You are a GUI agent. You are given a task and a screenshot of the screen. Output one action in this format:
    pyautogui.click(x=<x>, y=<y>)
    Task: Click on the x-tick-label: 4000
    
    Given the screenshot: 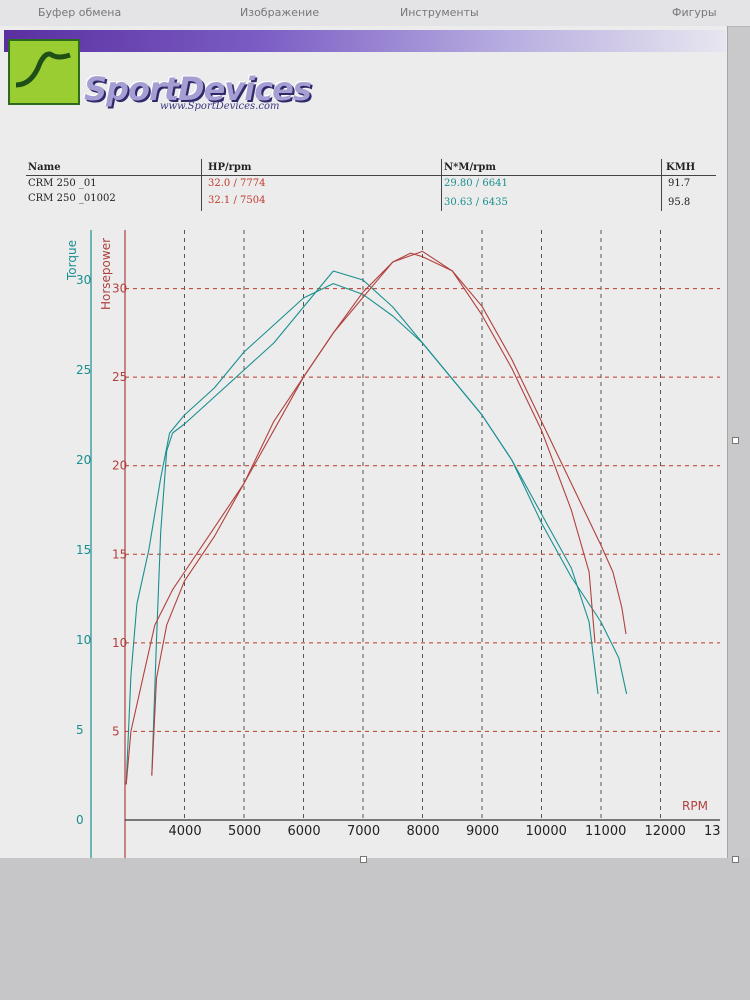 What is the action you would take?
    pyautogui.click(x=185, y=831)
    